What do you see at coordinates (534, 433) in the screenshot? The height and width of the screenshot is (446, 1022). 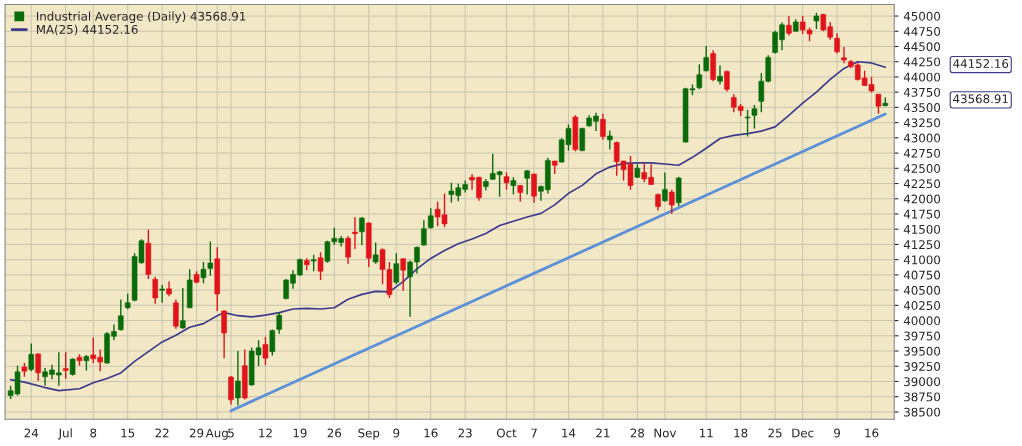 I see `x-tick-label: 7` at bounding box center [534, 433].